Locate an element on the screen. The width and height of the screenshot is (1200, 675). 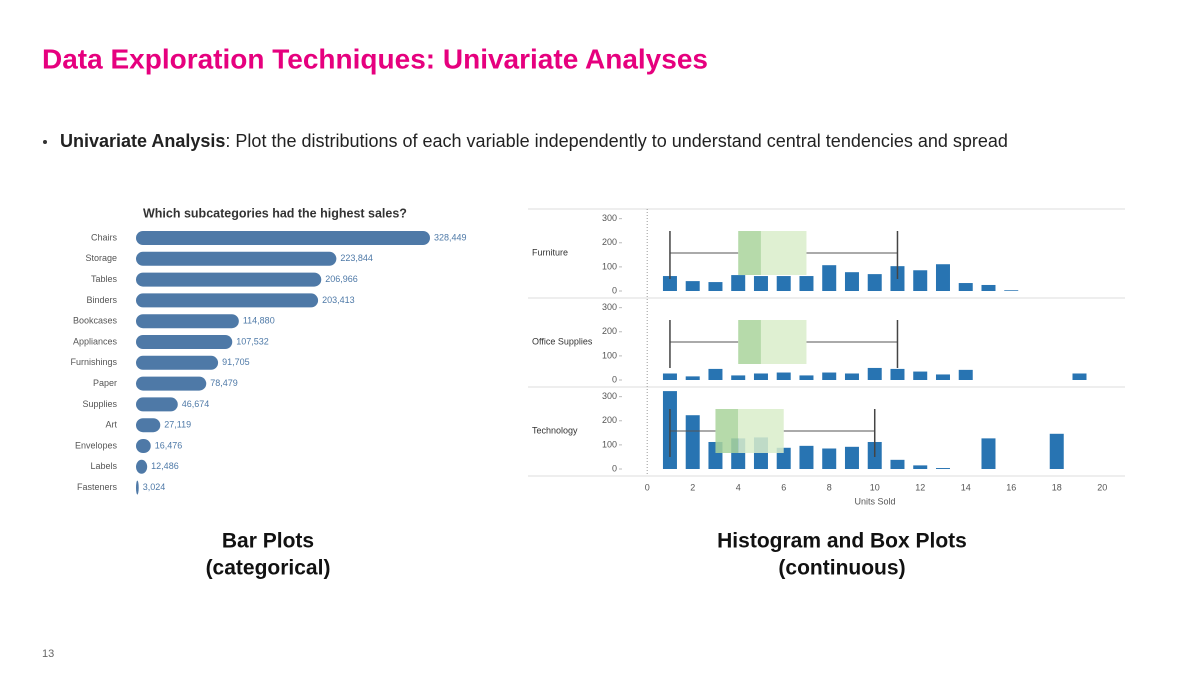
value-label: 206,966 is located at coordinates (341, 279).